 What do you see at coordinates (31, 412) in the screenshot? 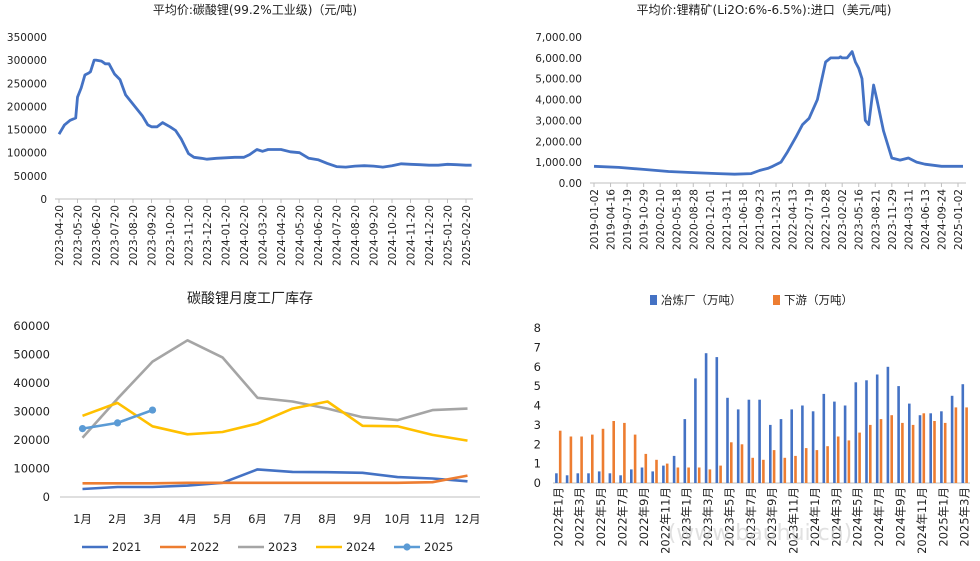
I see `chart3-y-tick-label: 30000` at bounding box center [31, 412].